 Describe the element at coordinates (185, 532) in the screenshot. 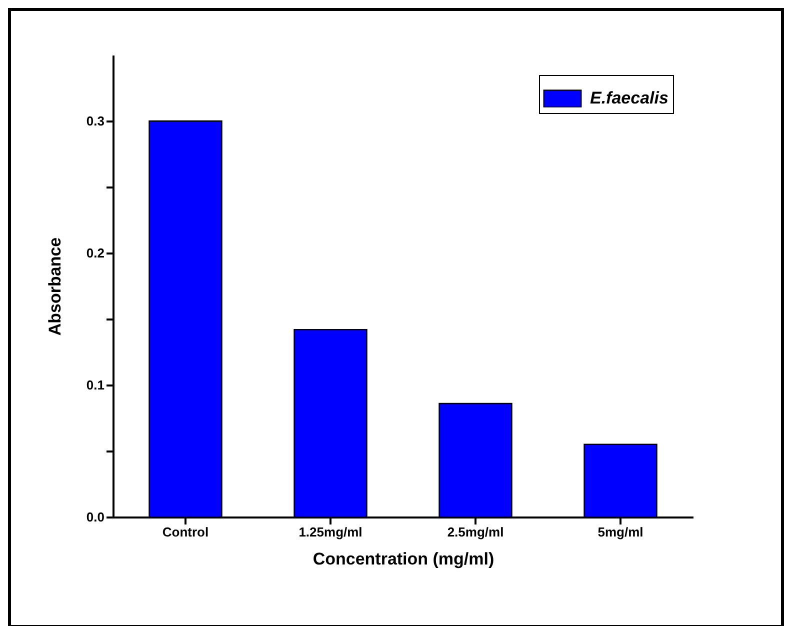

I see `x-tick-label: Control` at that location.